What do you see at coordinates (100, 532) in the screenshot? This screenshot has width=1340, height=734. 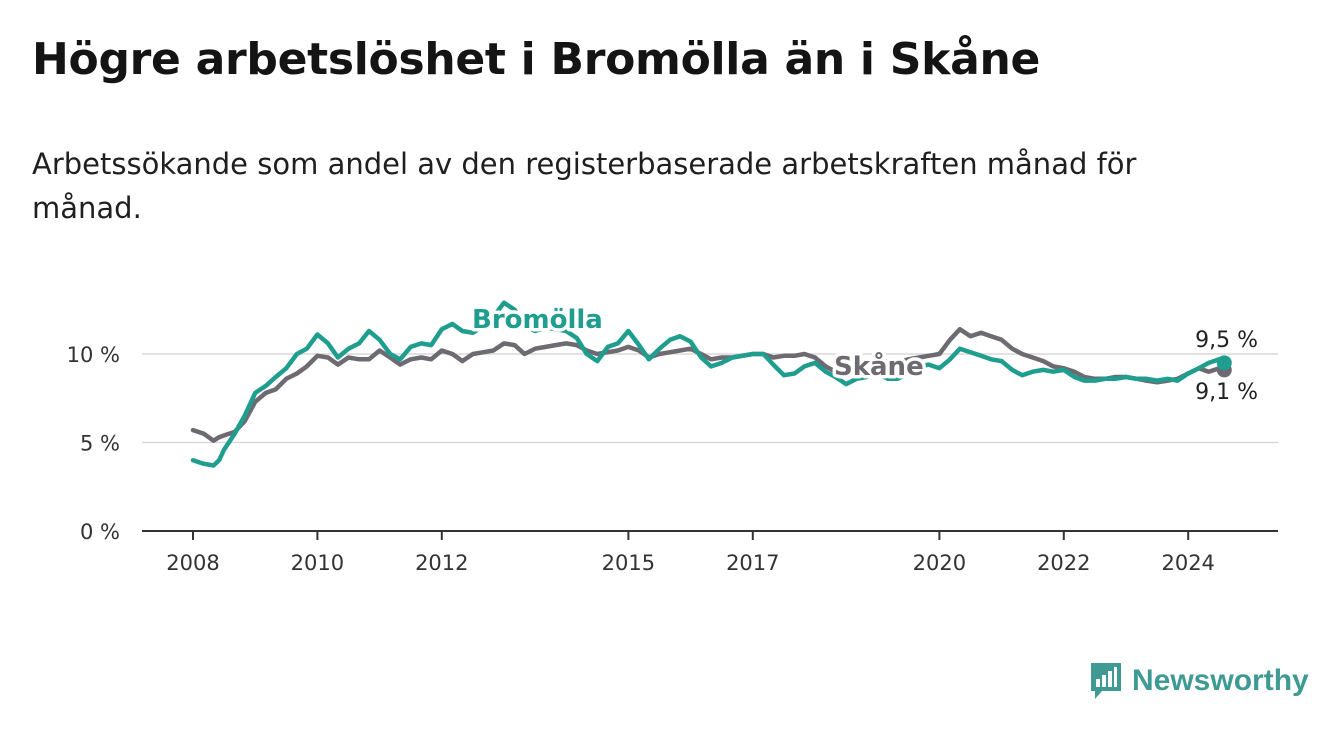 I see `y-tick-label: 0 %` at bounding box center [100, 532].